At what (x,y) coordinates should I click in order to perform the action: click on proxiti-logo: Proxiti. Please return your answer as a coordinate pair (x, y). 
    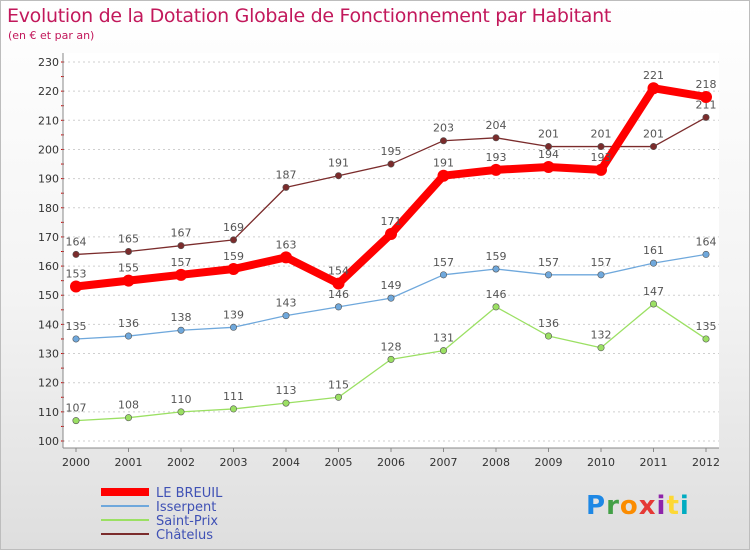
    Looking at the image, I should click on (638, 506).